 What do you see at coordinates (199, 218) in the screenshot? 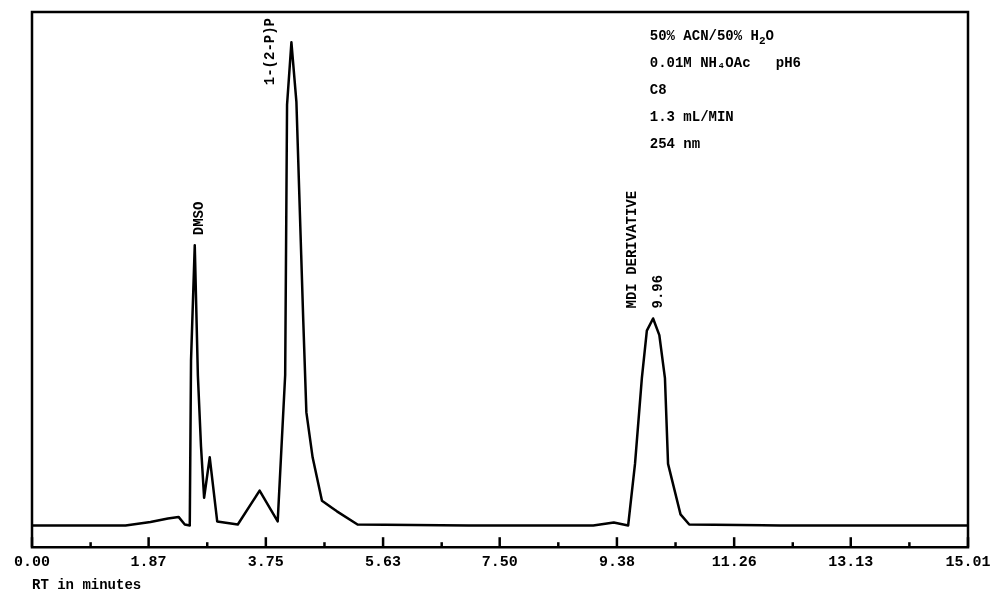
I see `annotation: DMSO` at bounding box center [199, 218].